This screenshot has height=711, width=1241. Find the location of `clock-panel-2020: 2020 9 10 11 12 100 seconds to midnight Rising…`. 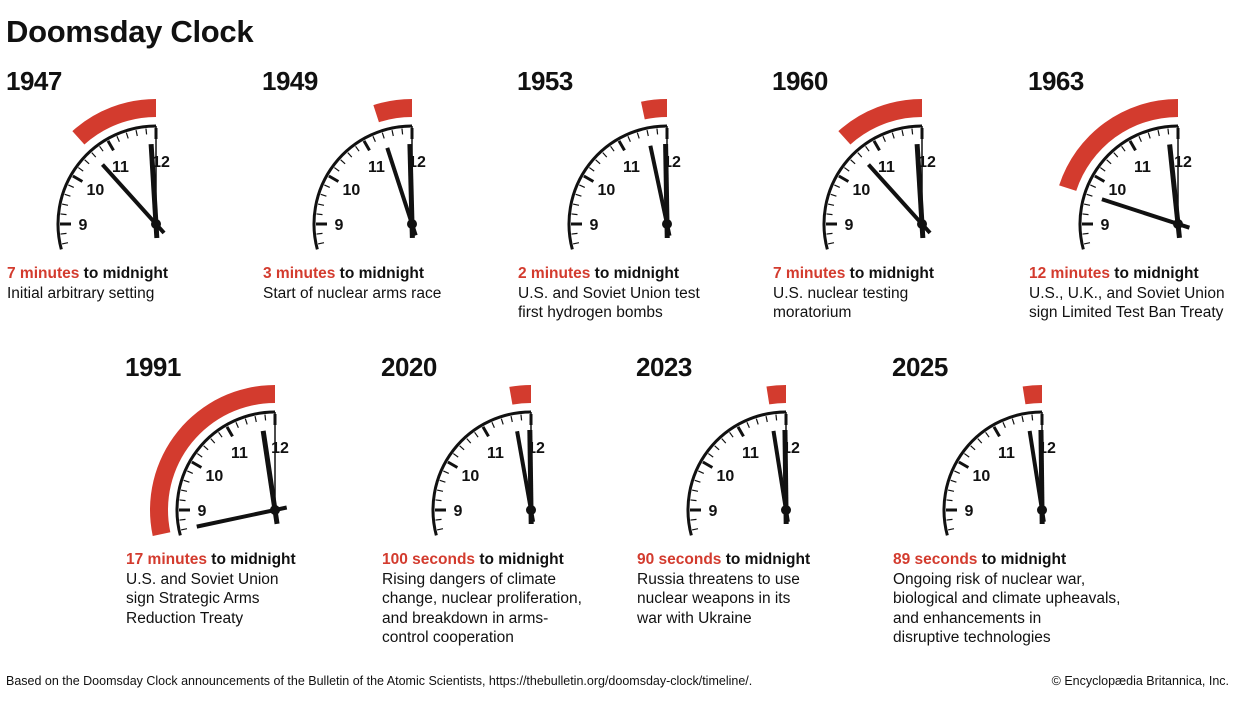

clock-panel-2020: 2020 9 10 11 12 100 seconds to midnight Rising… is located at coordinates (498, 499).